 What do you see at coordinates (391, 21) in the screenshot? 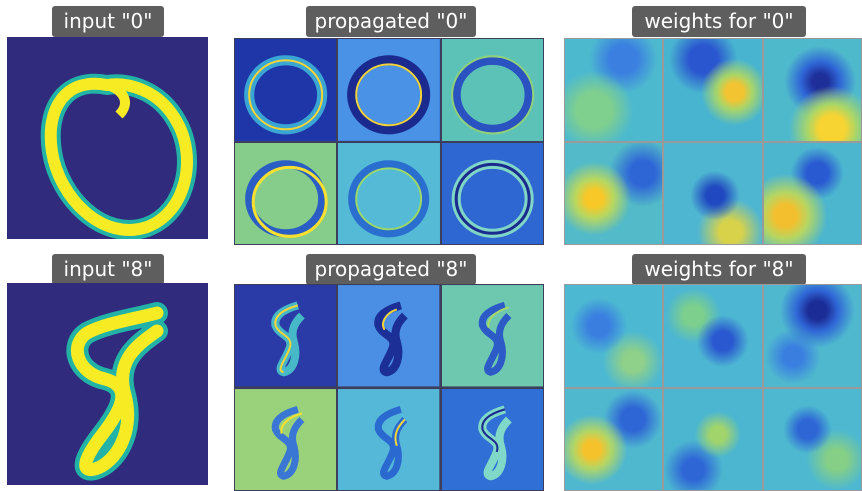
I see `propagated-0-label: propagated "0"` at bounding box center [391, 21].